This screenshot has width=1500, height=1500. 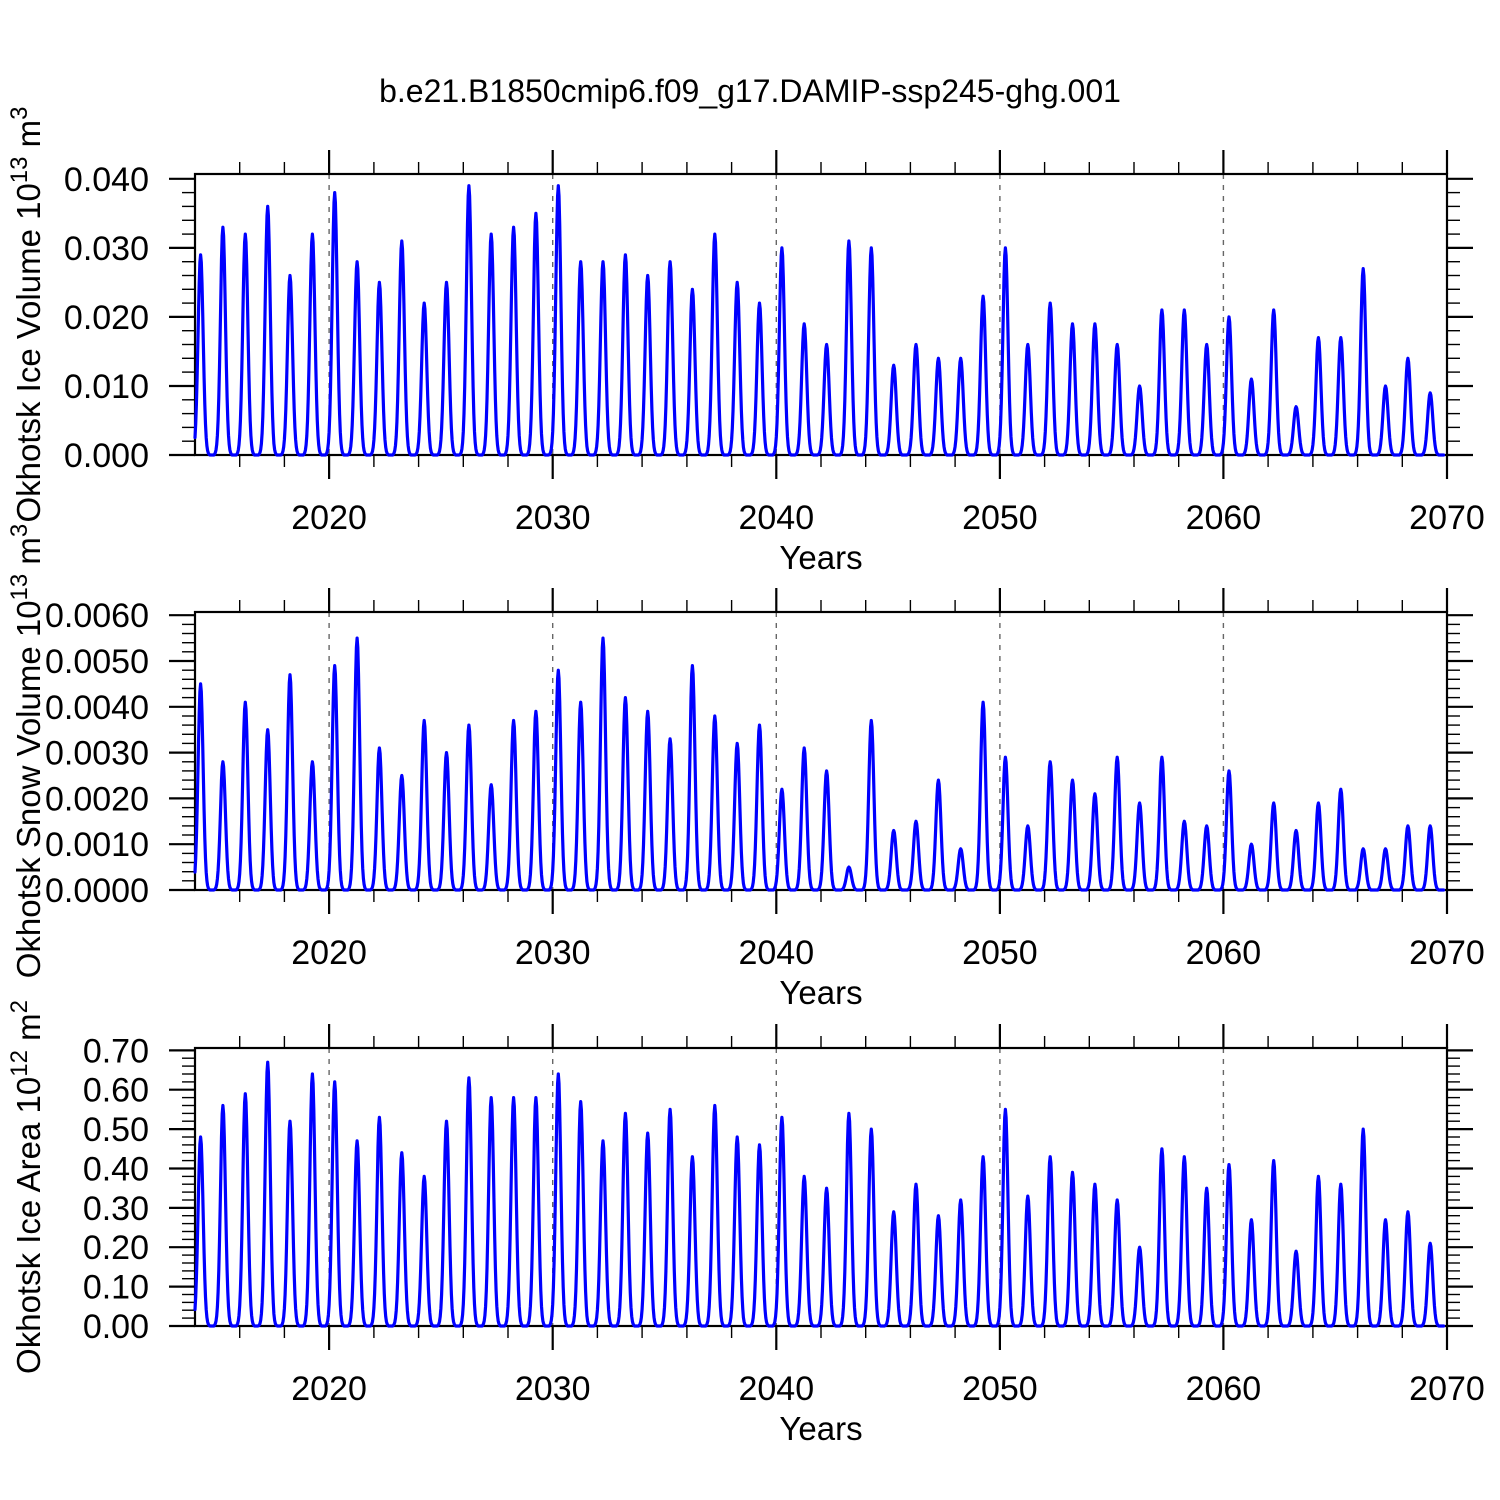 What do you see at coordinates (116, 1170) in the screenshot?
I see `y-tick-label: 0.40` at bounding box center [116, 1170].